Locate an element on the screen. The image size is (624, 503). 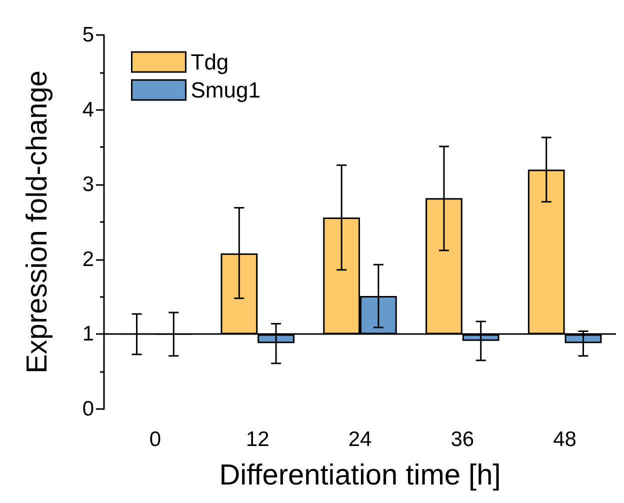
y-tick-label: 4 is located at coordinates (88, 110).